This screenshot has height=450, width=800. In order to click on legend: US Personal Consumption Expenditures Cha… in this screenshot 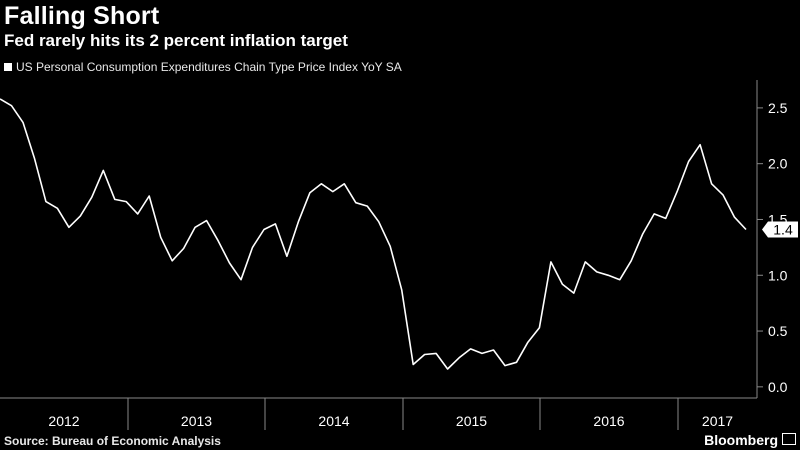, I will do `click(203, 67)`.